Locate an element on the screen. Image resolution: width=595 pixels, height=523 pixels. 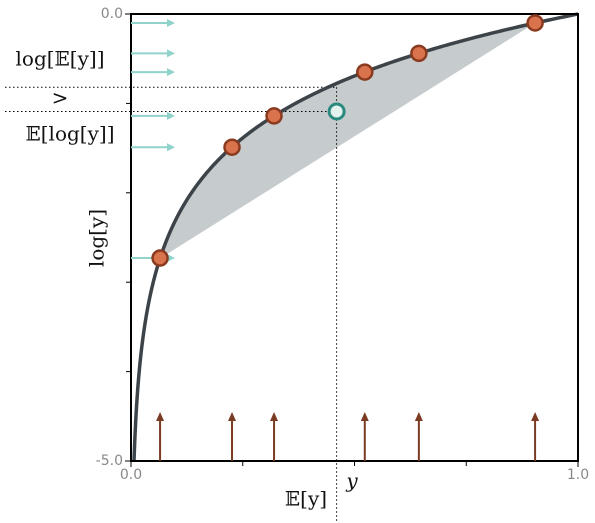
x-tick-label: 0.0 is located at coordinates (131, 475).